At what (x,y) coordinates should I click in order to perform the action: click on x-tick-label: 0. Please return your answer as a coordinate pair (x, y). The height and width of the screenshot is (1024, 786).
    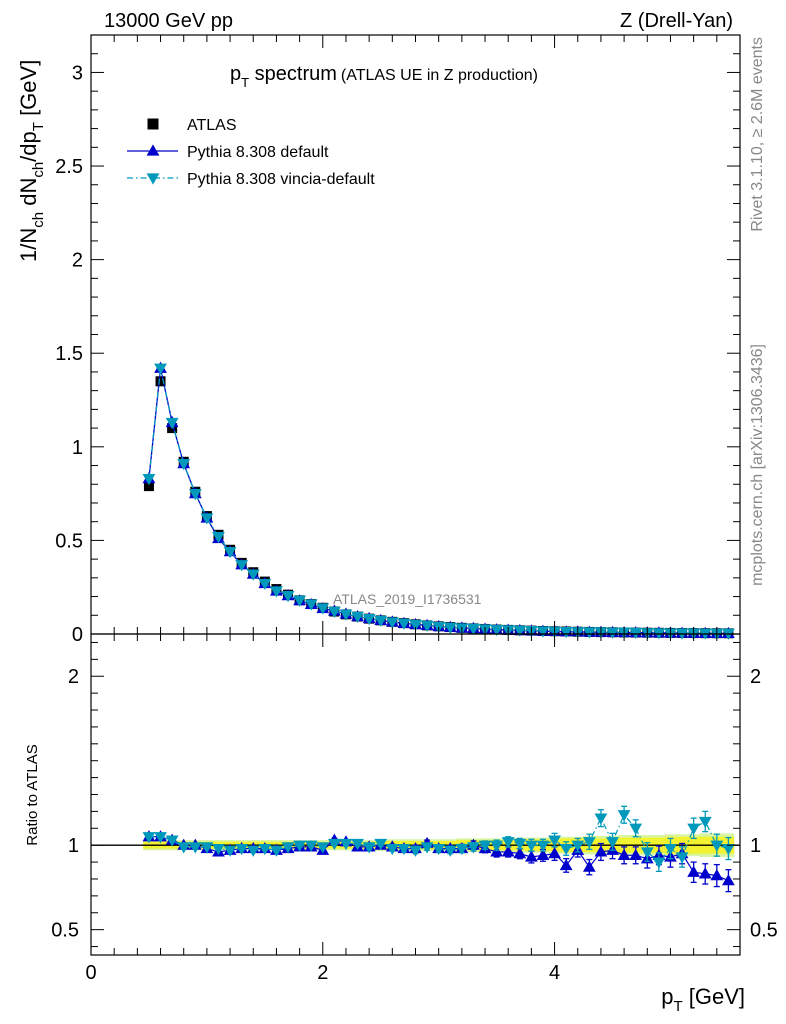
    Looking at the image, I should click on (90, 973).